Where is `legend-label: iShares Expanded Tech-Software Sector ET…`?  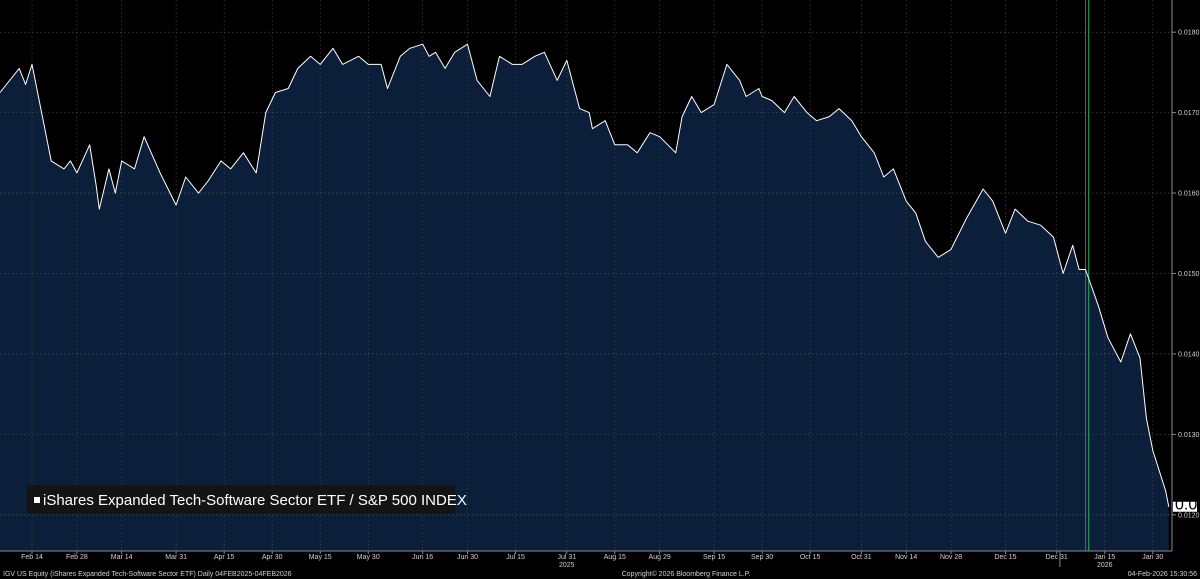 legend-label: iShares Expanded Tech-Software Sector ET… is located at coordinates (255, 500).